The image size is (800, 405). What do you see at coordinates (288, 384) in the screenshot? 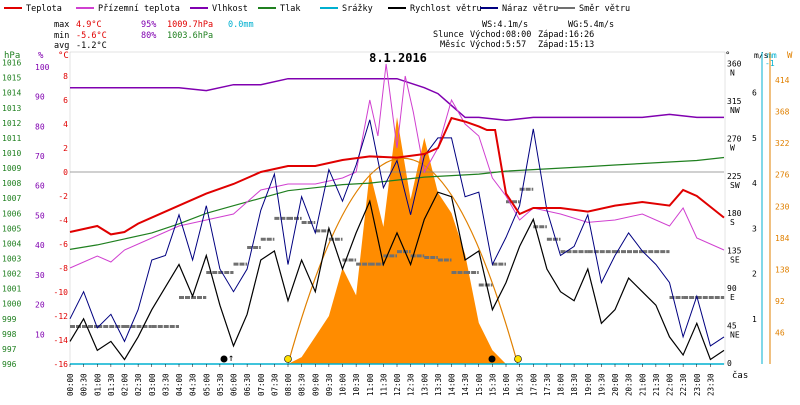
I see `time-tick-16: 08:00` at bounding box center [288, 384].